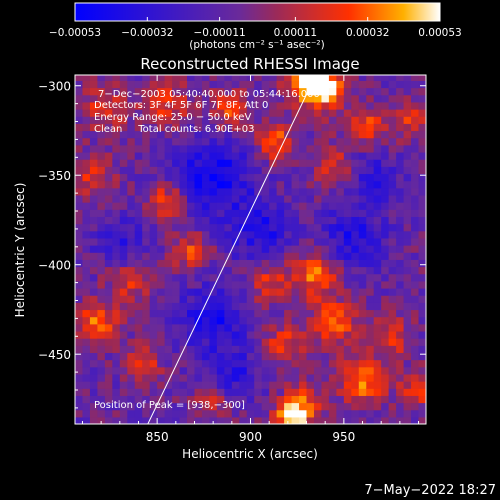 This screenshot has height=500, width=500. Describe the element at coordinates (295, 33) in the screenshot. I see `colorbar-tick-label: 0.00011` at that location.